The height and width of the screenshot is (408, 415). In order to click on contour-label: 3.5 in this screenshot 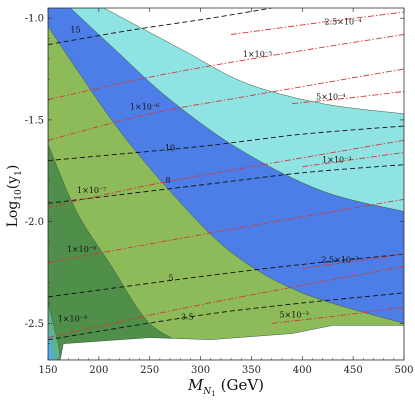, I will do `click(187, 316)`.